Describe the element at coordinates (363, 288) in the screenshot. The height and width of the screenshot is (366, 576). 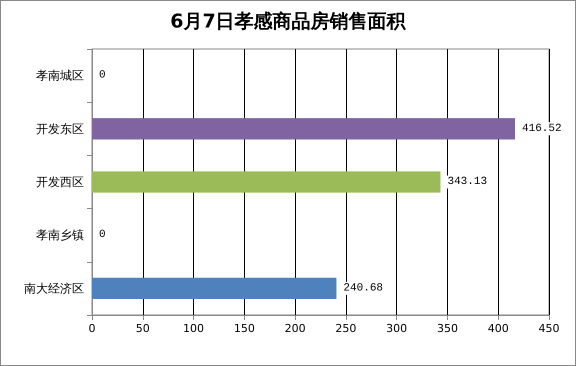
I see `data-label: 240.68` at that location.